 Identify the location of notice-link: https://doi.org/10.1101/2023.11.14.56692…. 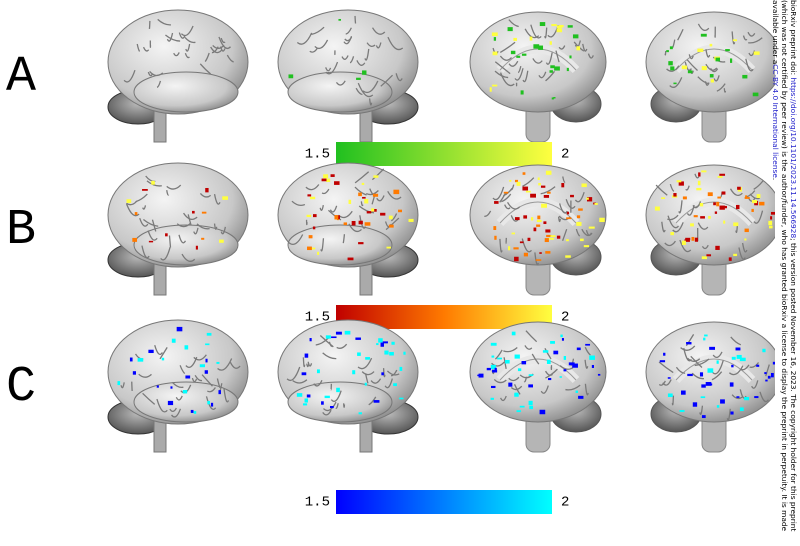
(793, 158).